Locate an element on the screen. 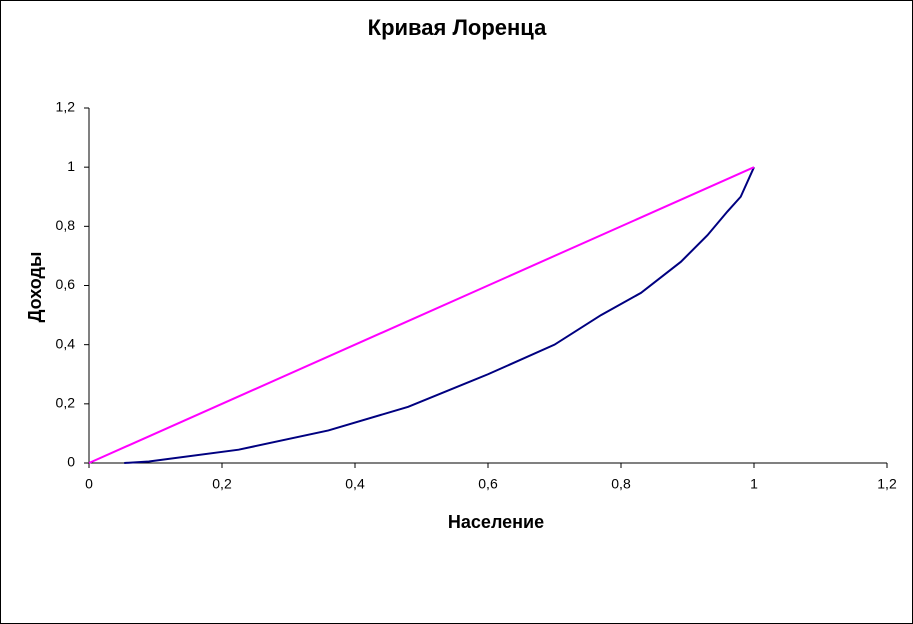 Image resolution: width=913 pixels, height=624 pixels. x-tick-label: 0,8 is located at coordinates (621, 484).